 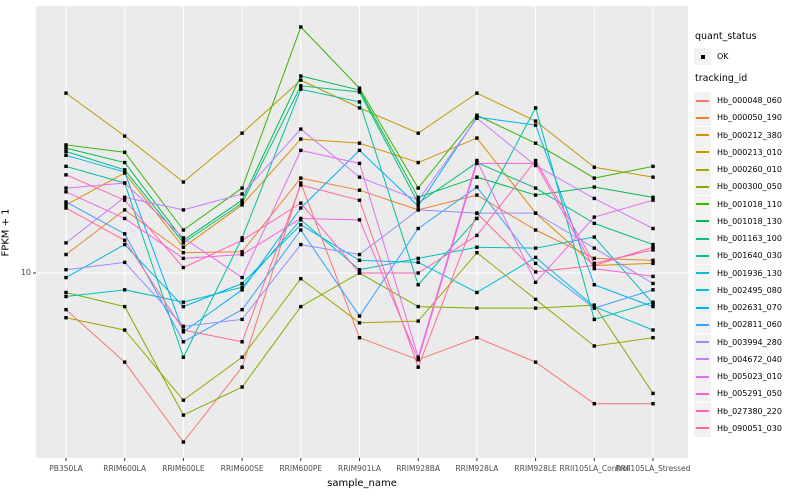 What do you see at coordinates (301, 468) in the screenshot?
I see `x-tick-label: RRIM600PE` at bounding box center [301, 468].